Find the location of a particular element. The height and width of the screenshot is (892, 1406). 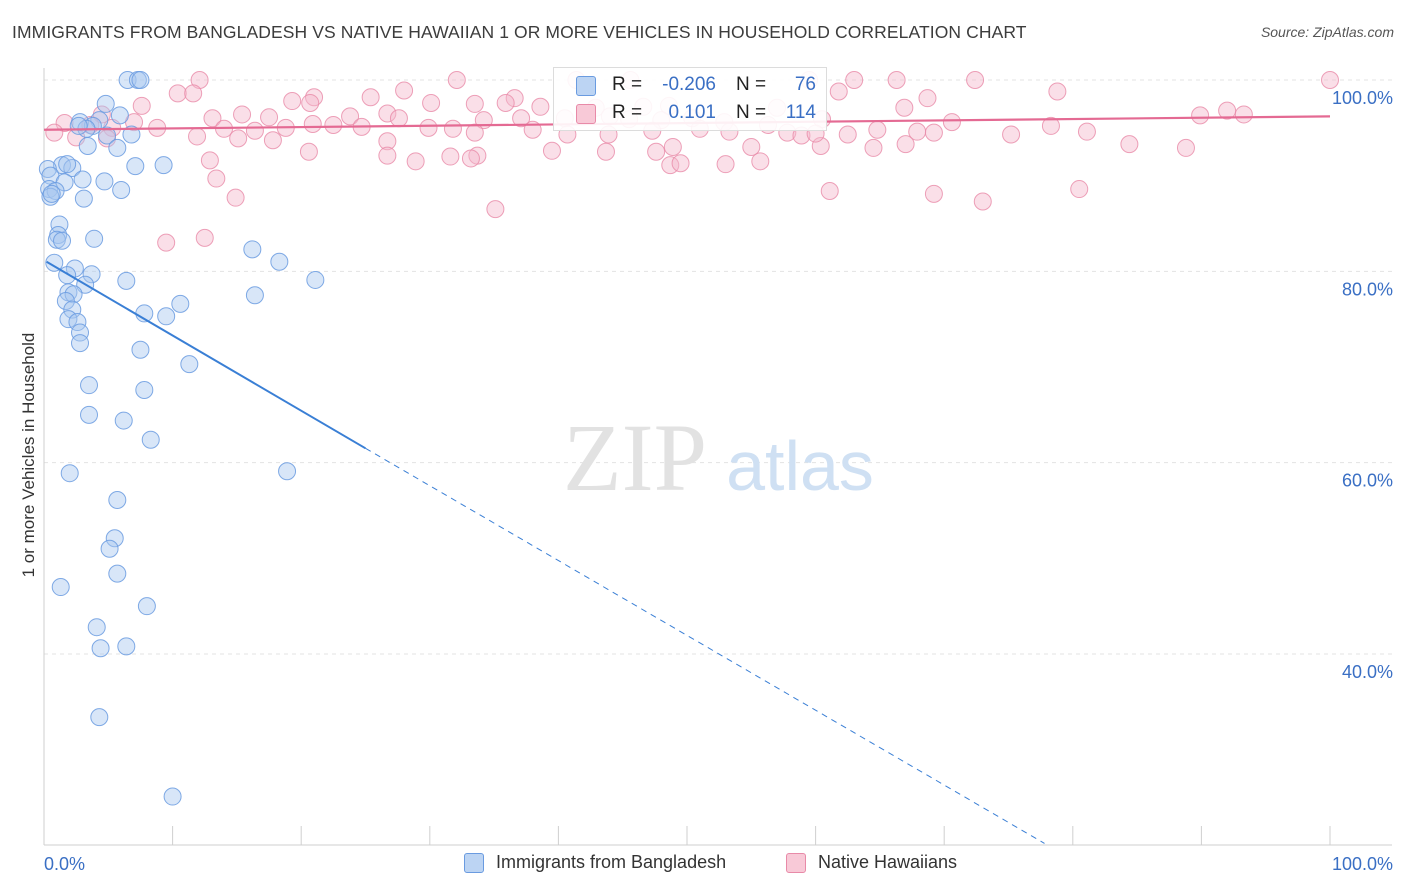

stats-row-hawaiians: R = 0.101 N = 114 is located at coordinates (690, 114).